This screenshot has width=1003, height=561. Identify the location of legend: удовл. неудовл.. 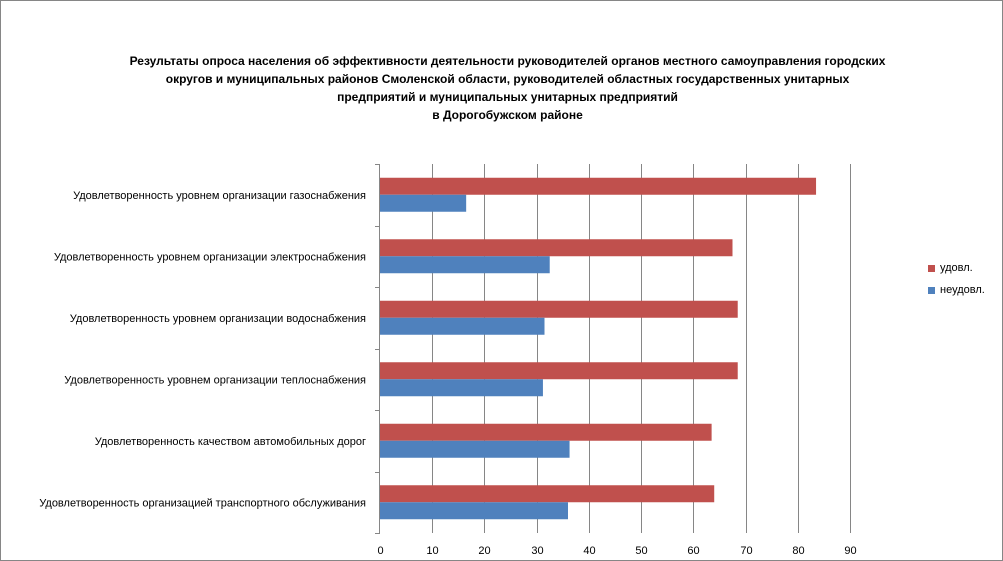
(956, 283).